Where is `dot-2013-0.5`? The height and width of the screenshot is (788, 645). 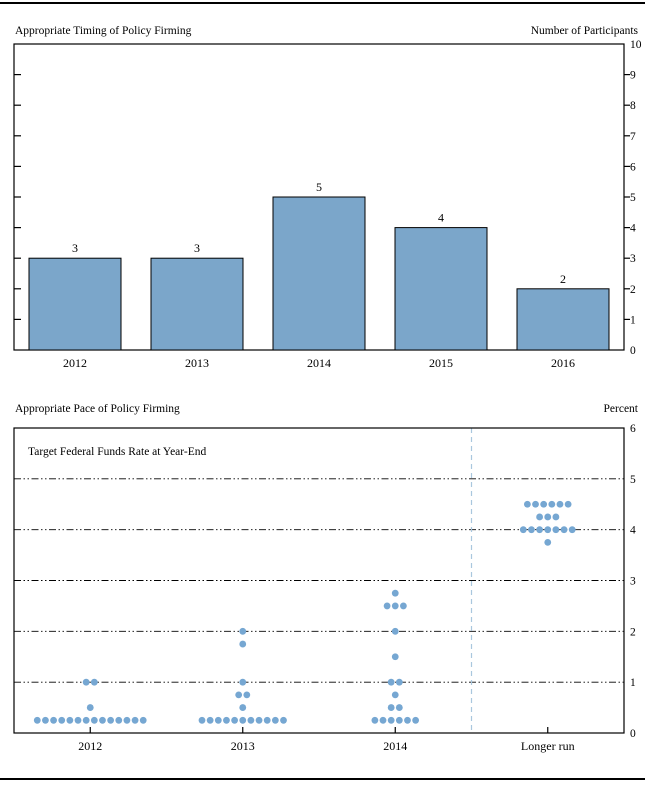 dot-2013-0.5 is located at coordinates (243, 707).